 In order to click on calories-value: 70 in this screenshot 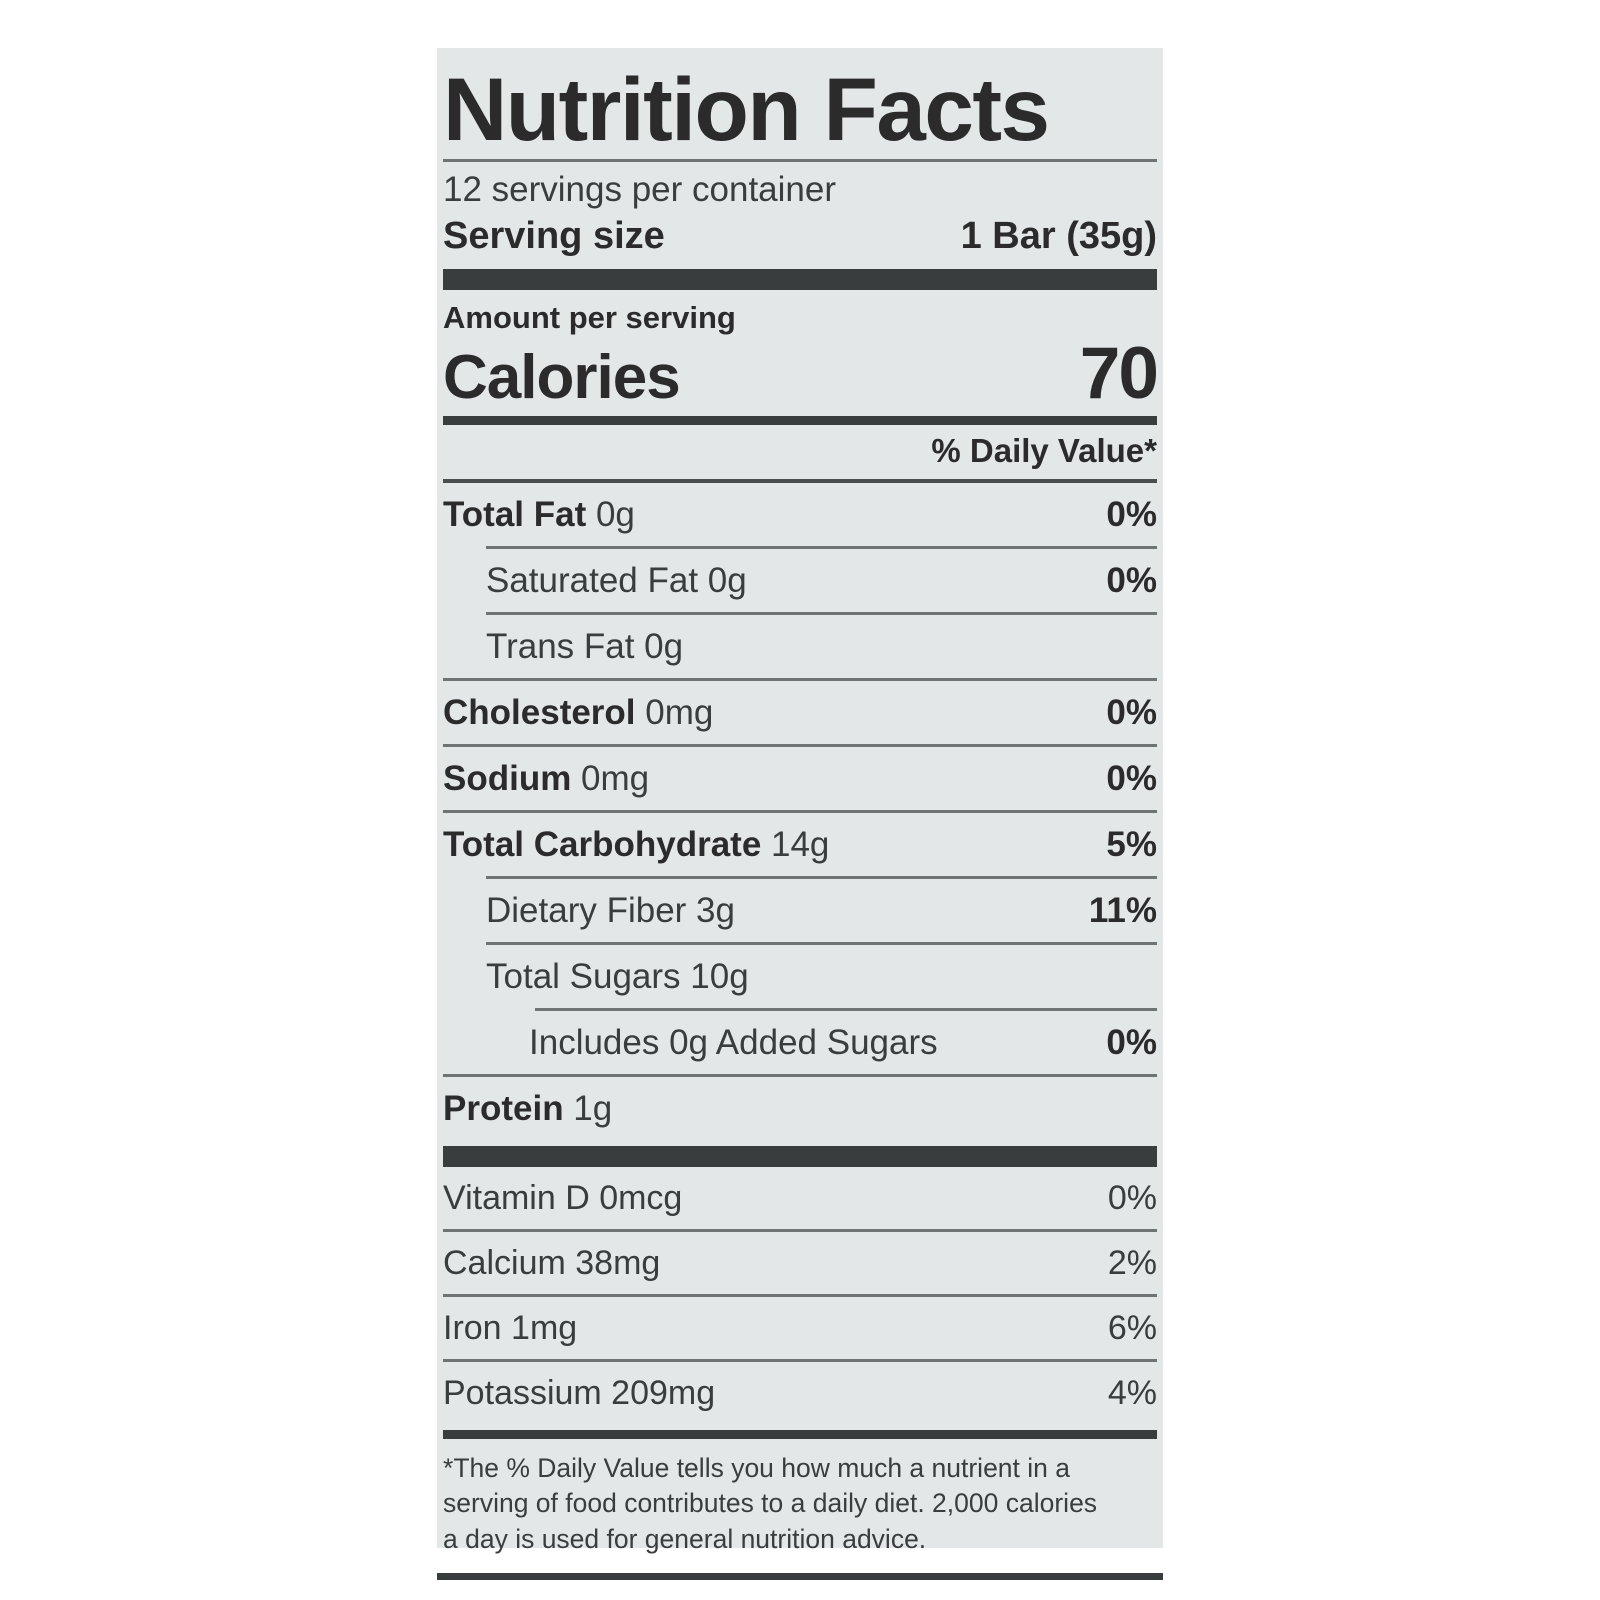, I will do `click(1119, 373)`.